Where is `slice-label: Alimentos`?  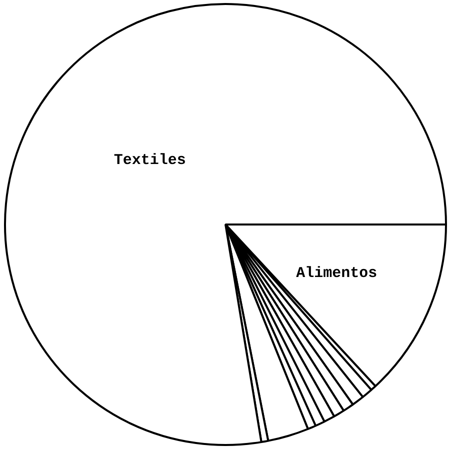 slice-label: Alimentos is located at coordinates (337, 273).